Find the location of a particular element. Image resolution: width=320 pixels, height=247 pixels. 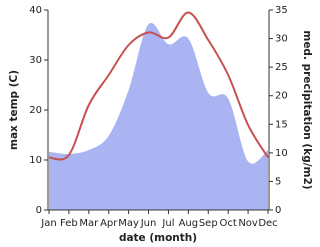

y-tick-label: 40 is located at coordinates (35, 10).